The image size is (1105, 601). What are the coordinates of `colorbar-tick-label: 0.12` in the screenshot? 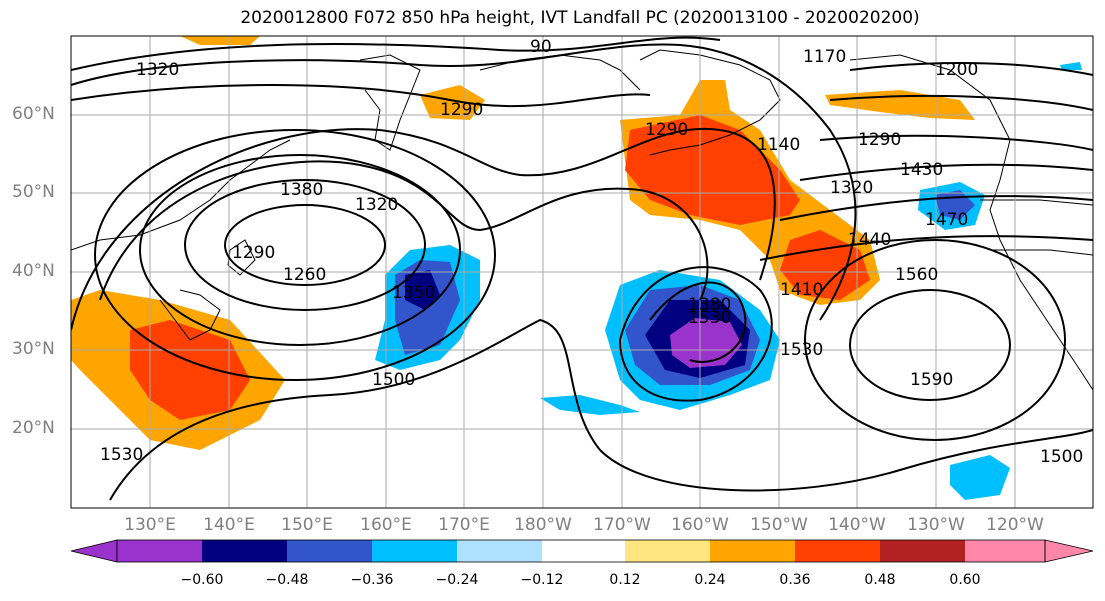 It's located at (625, 580).